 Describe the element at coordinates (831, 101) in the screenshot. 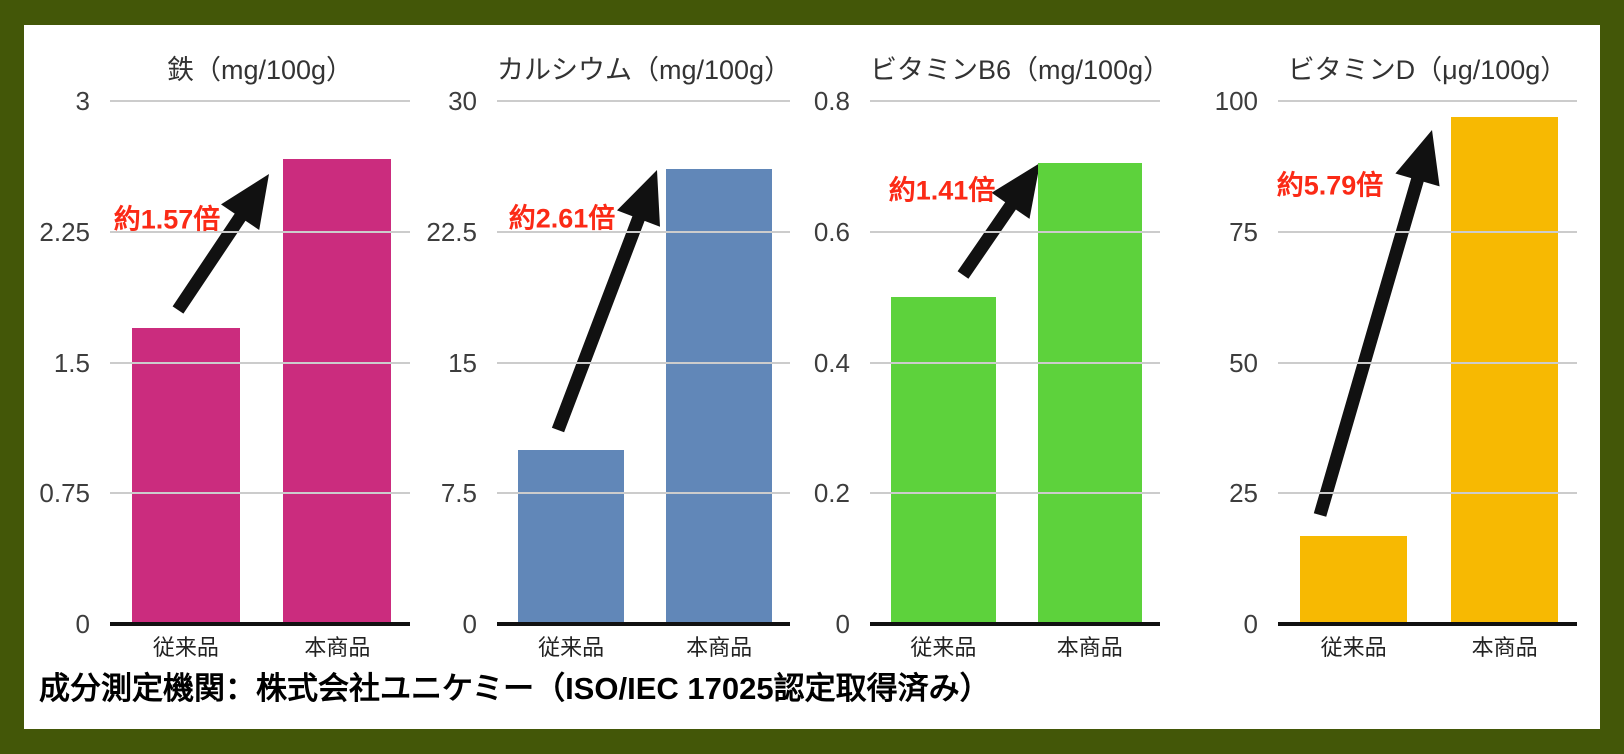

I see `y-tick-label-vitamin-b6-0.8: 0.8` at that location.